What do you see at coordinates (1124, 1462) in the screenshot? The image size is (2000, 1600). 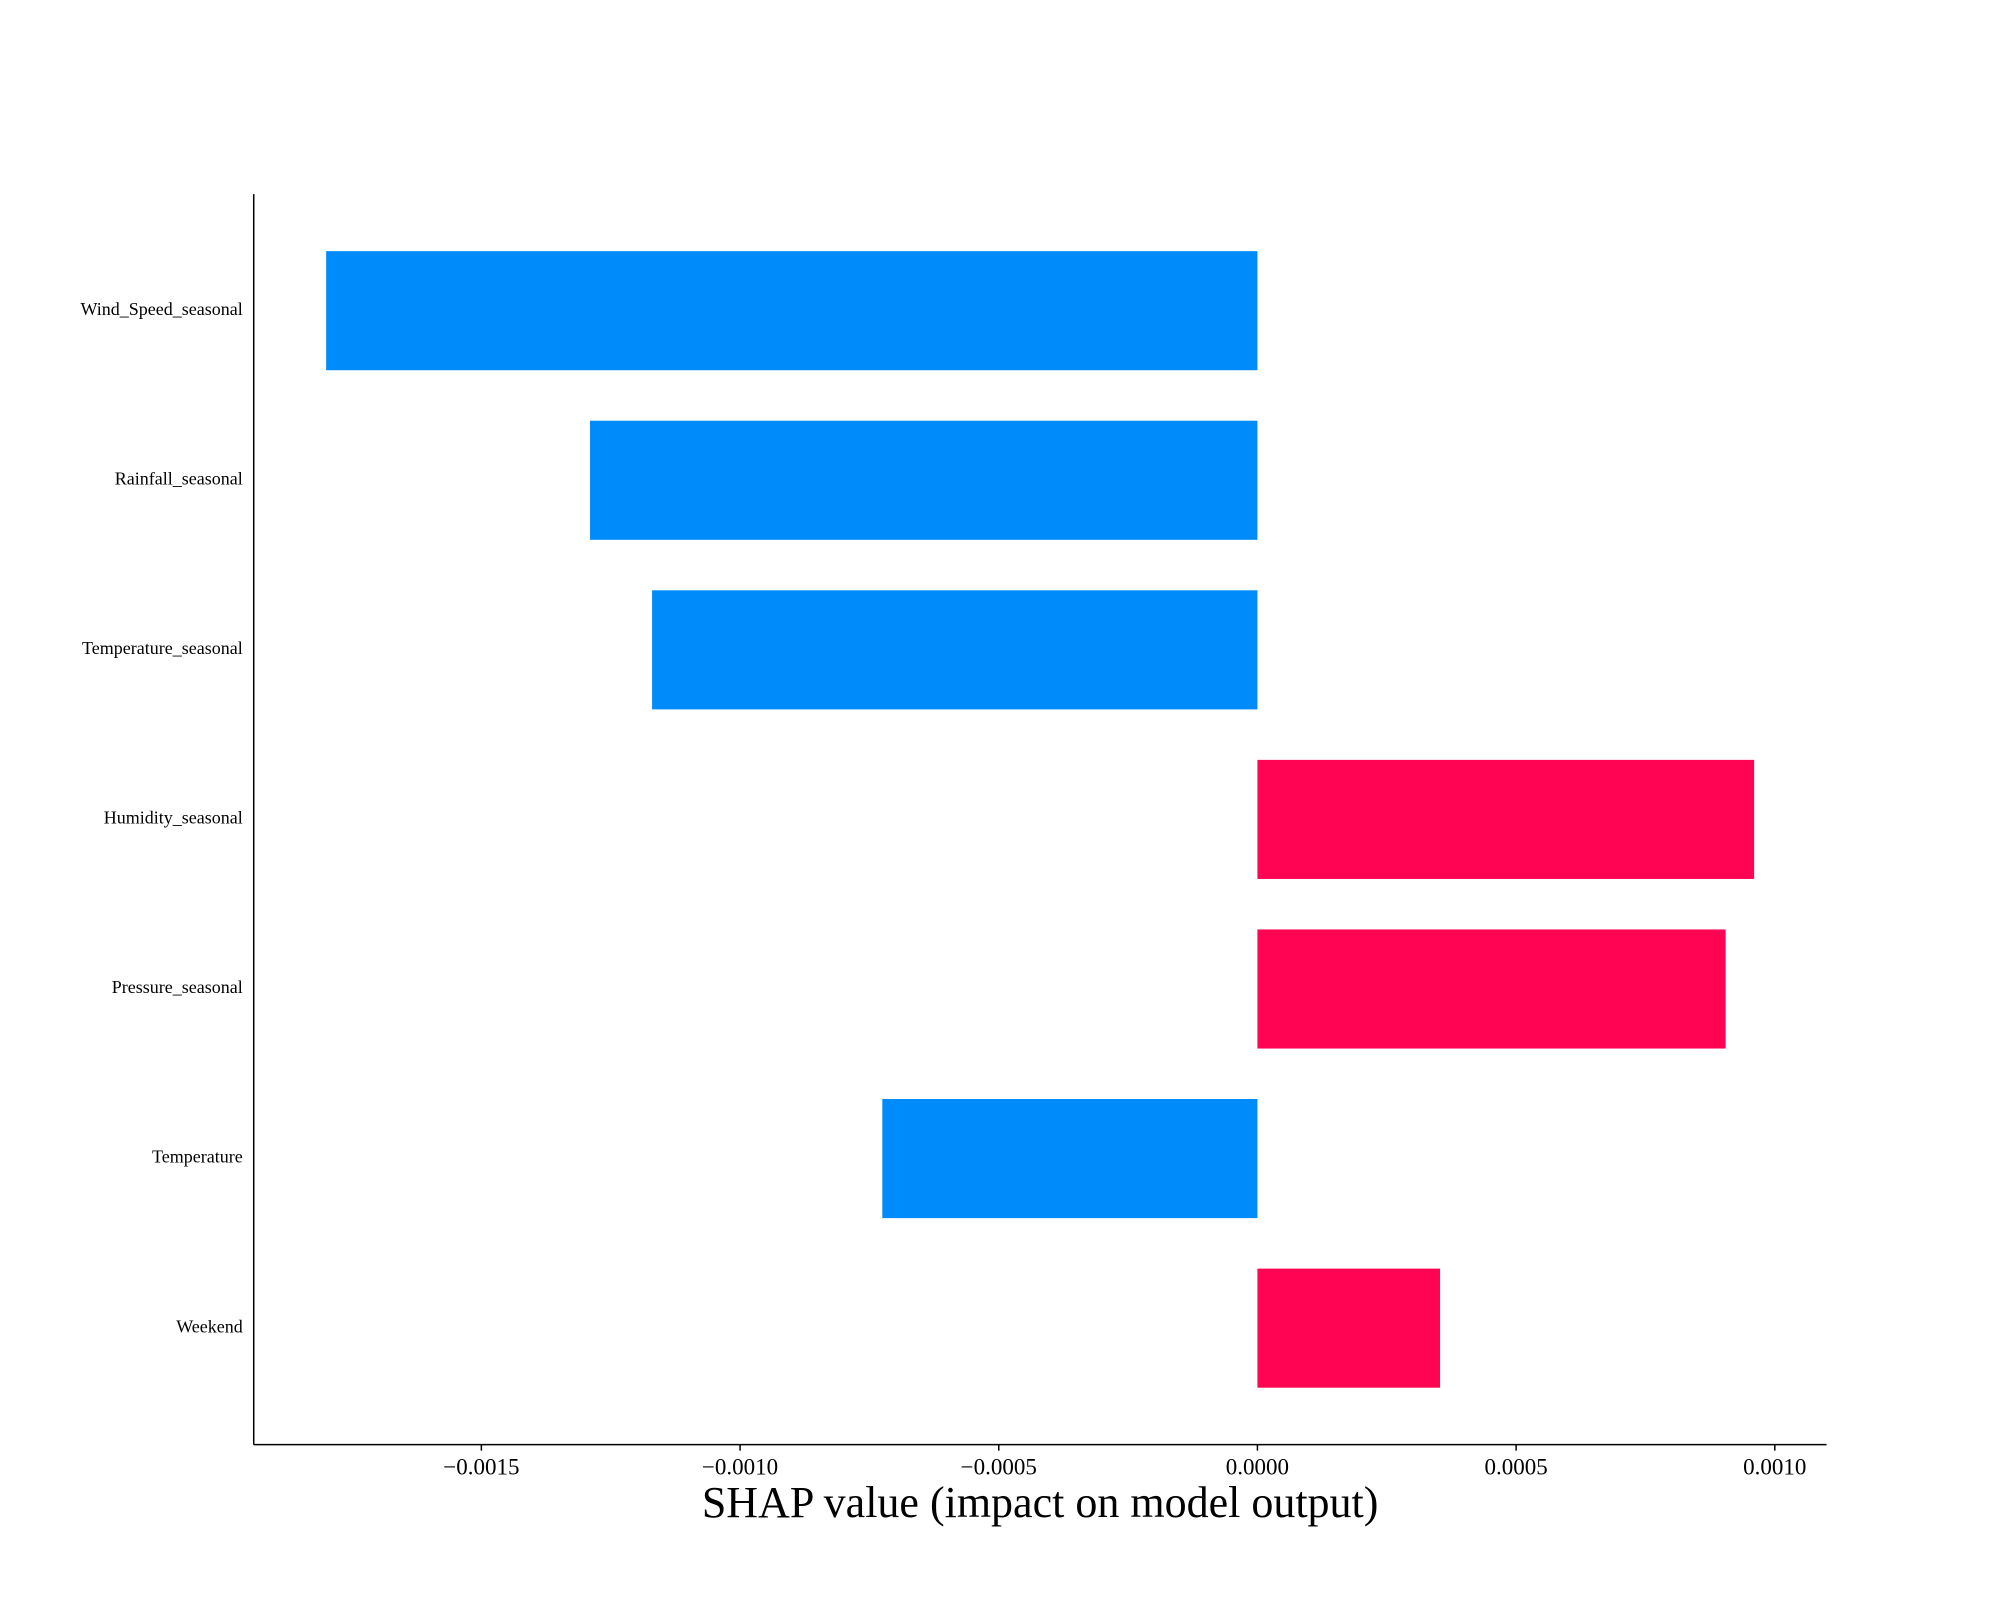 I see `x-ticks: −0.0015 −0.0010 −0.0005 0.0000 0.0005 0.0010` at bounding box center [1124, 1462].